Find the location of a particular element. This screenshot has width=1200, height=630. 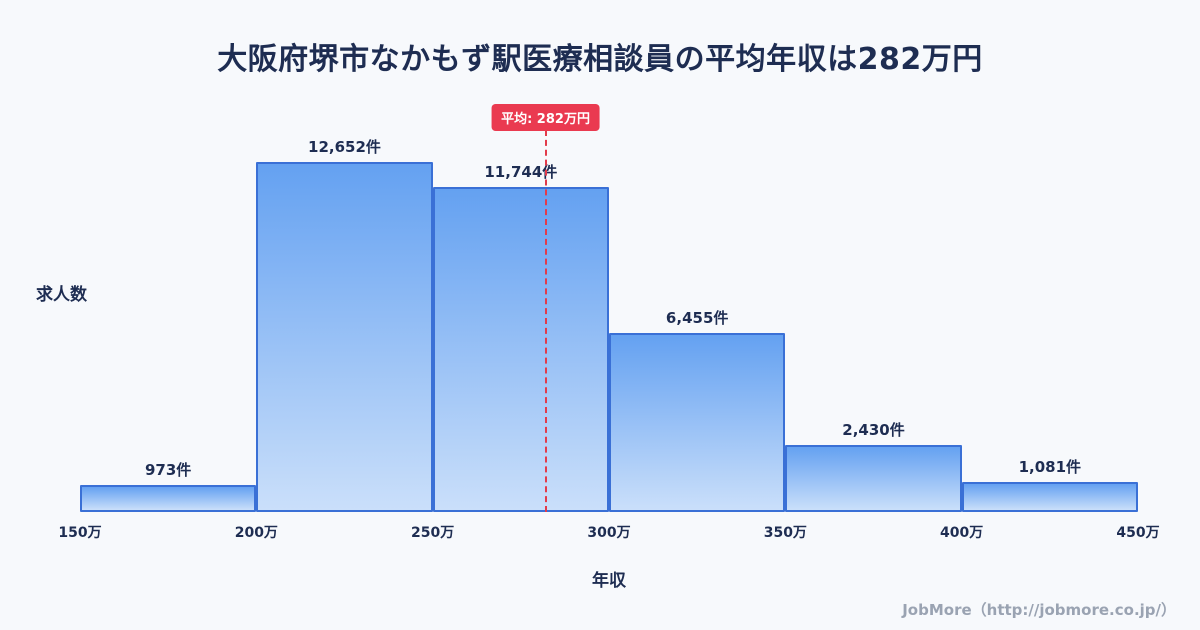

x-tick-label: 200万 is located at coordinates (256, 533).